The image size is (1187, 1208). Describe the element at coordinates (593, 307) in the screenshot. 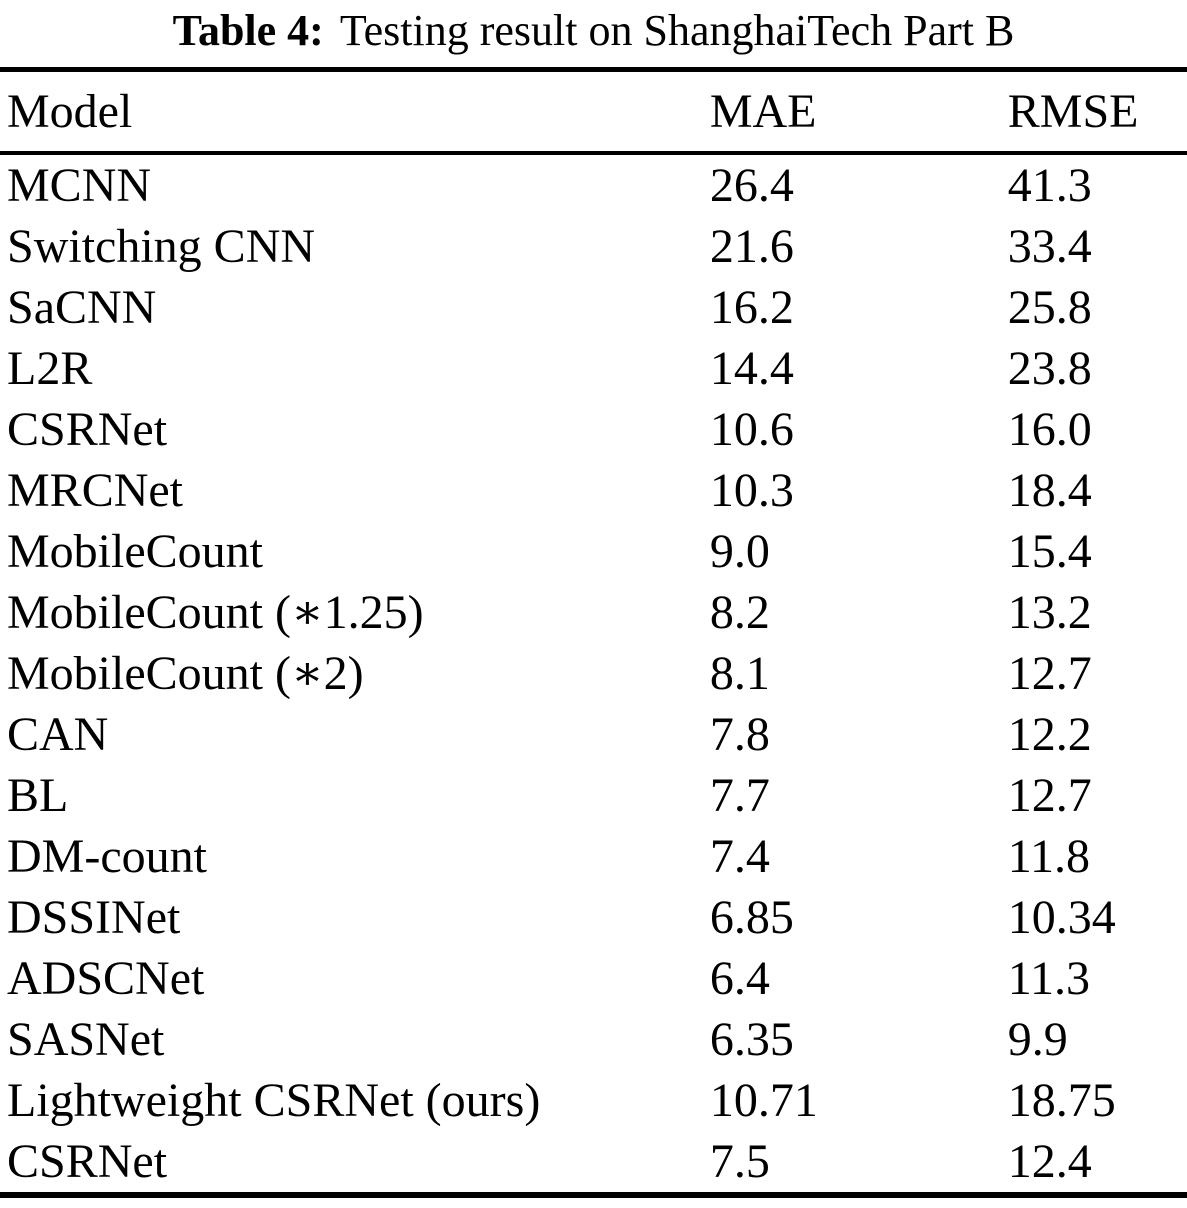

I see `table-row: SaCNN 16.2 25.8` at that location.